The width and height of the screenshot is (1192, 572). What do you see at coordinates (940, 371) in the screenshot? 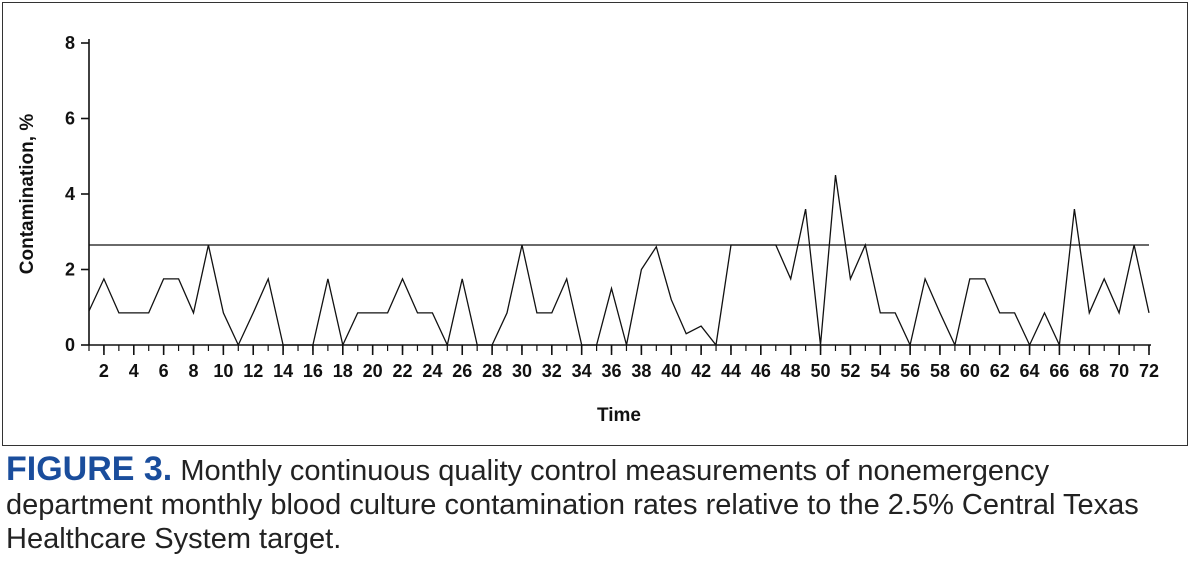
I see `x-tick-label: 58` at bounding box center [940, 371].